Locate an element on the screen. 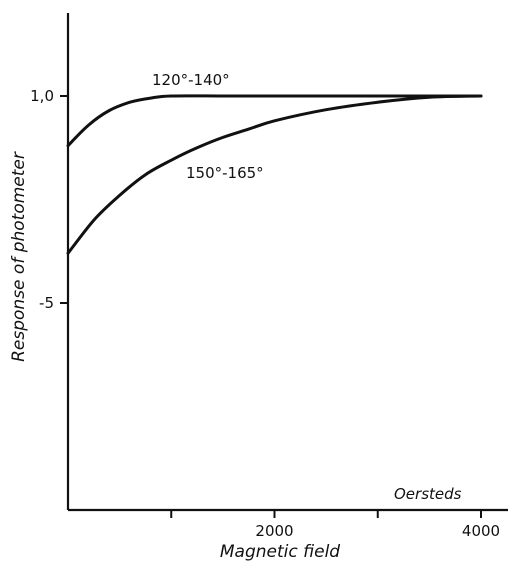 The image size is (516, 563). x-tick-label: 2000 is located at coordinates (274, 531).